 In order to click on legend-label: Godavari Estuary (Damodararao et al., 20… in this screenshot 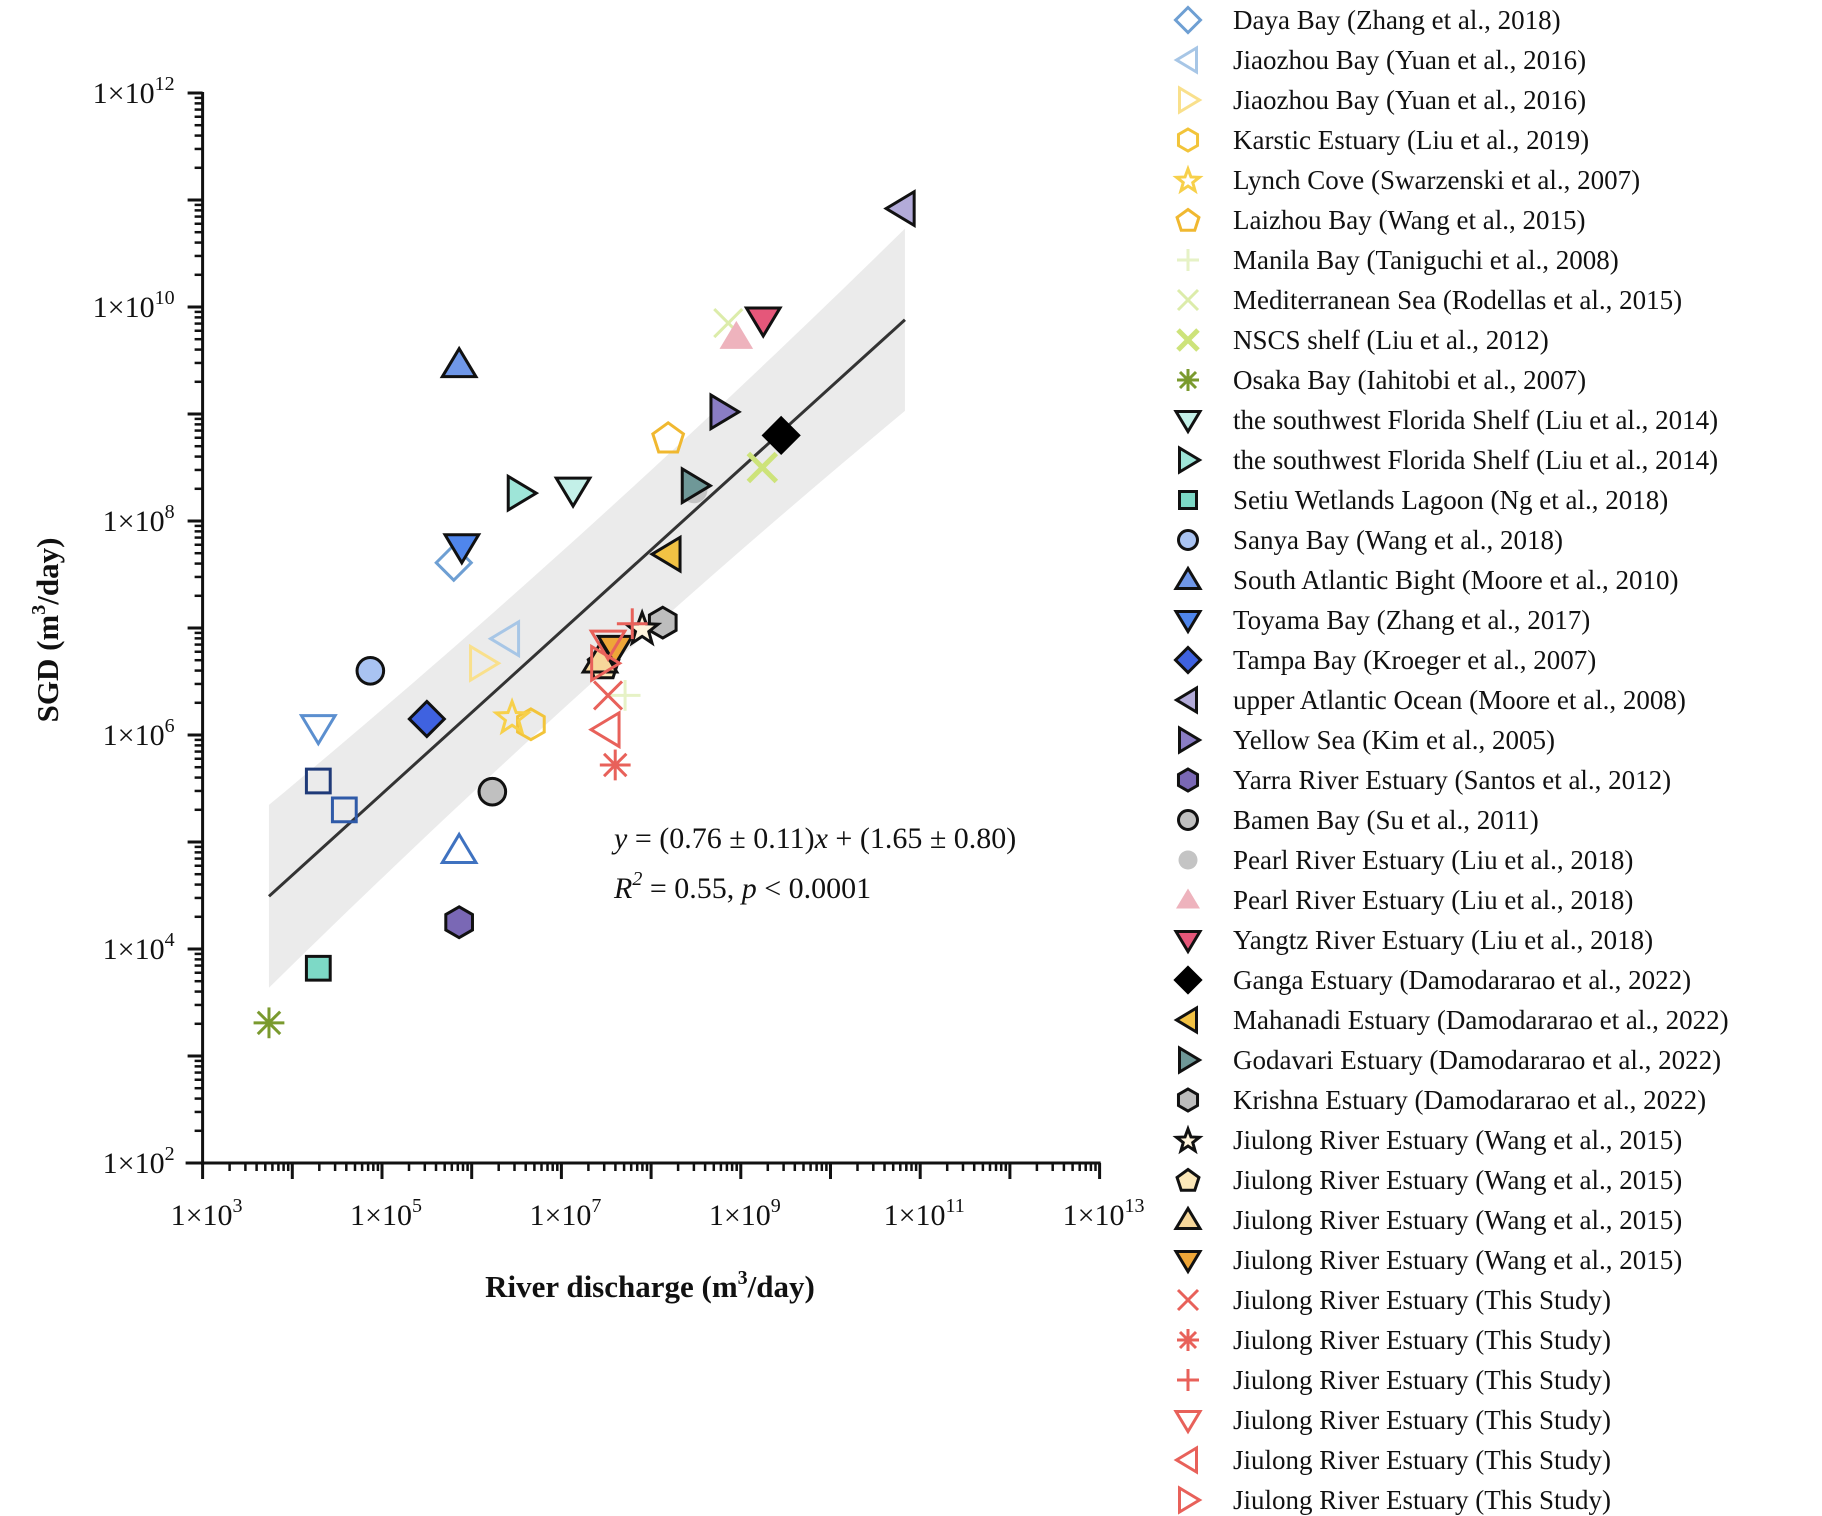, I will do `click(1477, 1060)`.